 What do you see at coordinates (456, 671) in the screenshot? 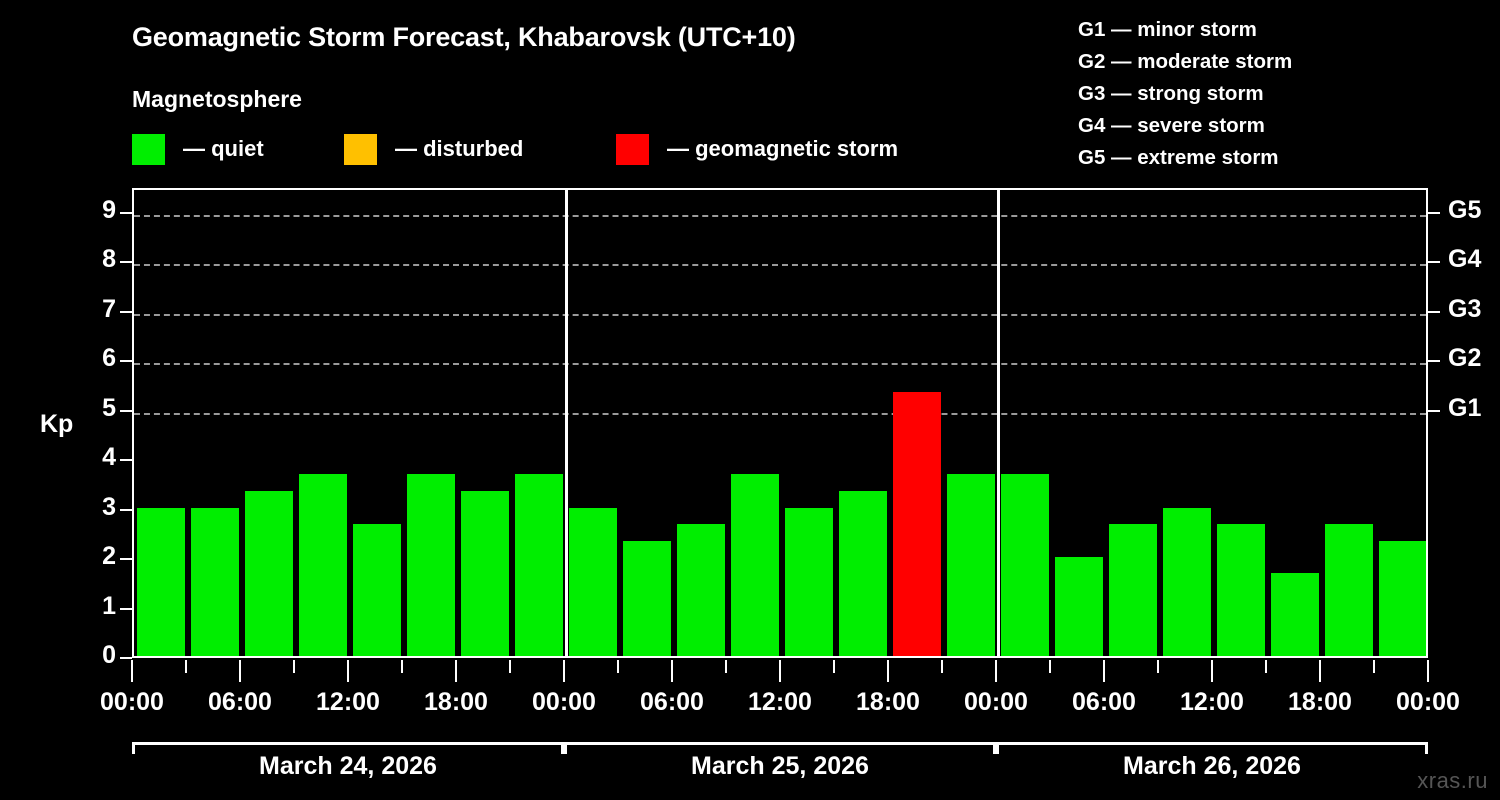
I see `x-axis-tick-h18` at bounding box center [456, 671].